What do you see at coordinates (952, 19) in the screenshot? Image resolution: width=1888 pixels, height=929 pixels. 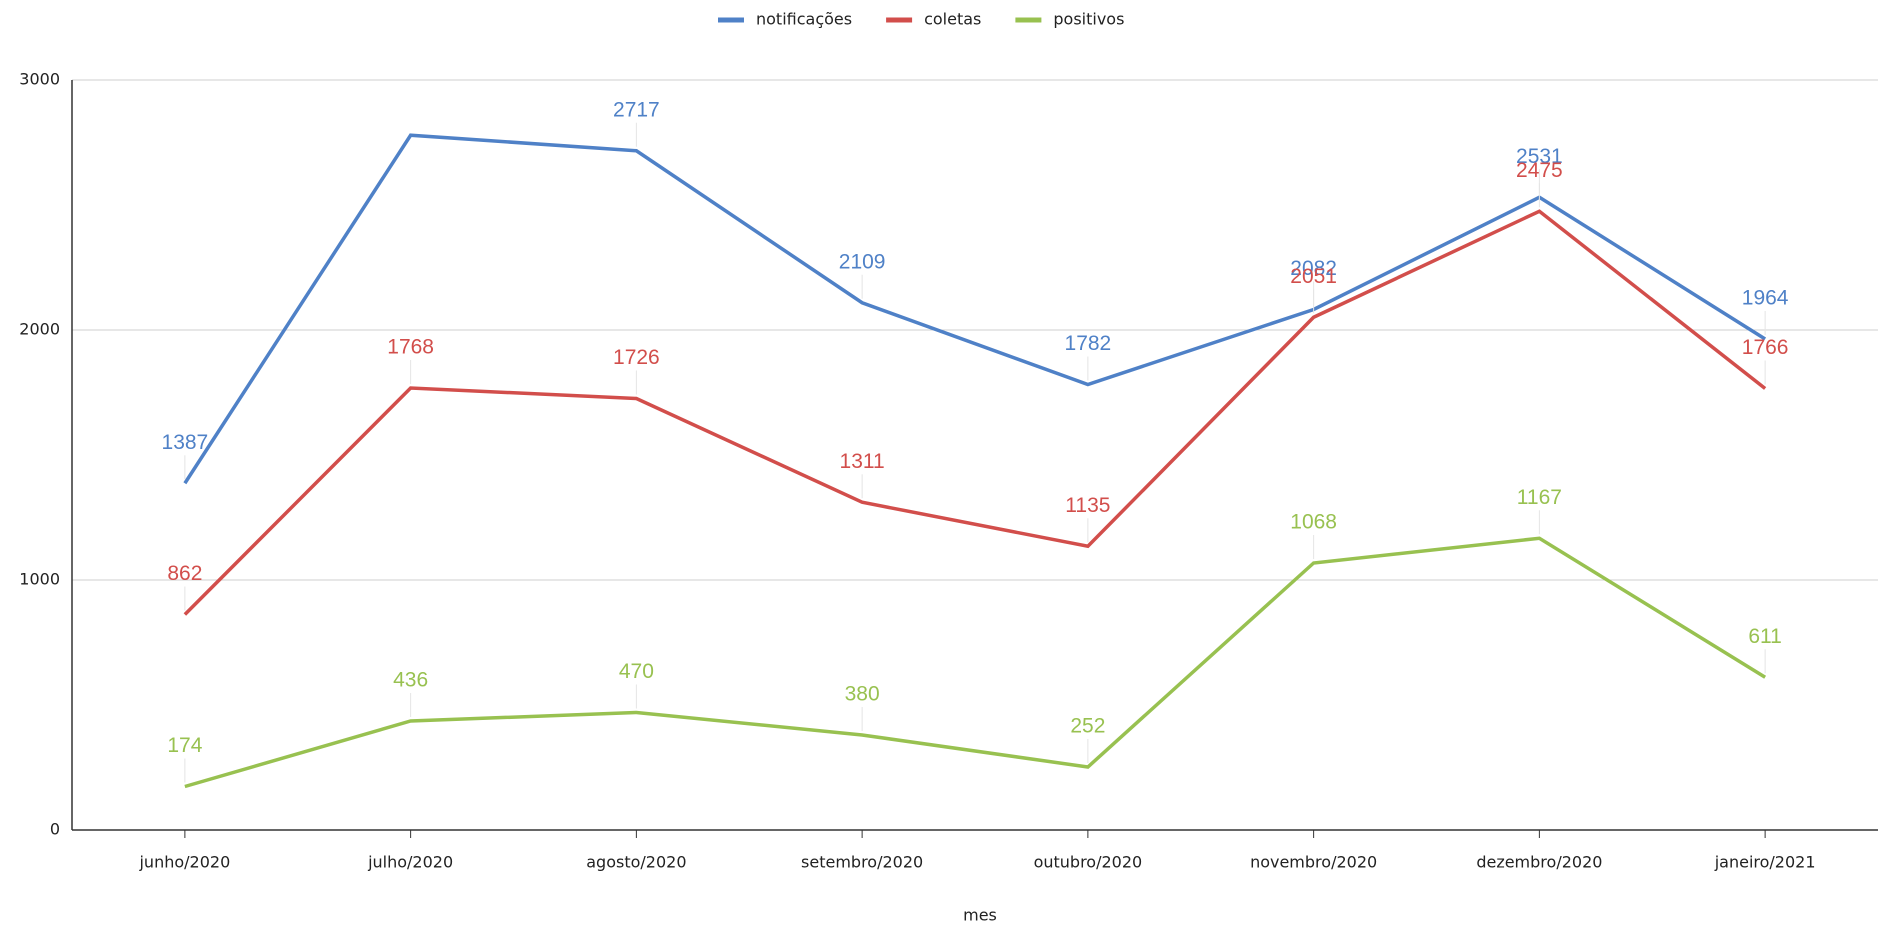 I see `legend-label: coletas` at bounding box center [952, 19].